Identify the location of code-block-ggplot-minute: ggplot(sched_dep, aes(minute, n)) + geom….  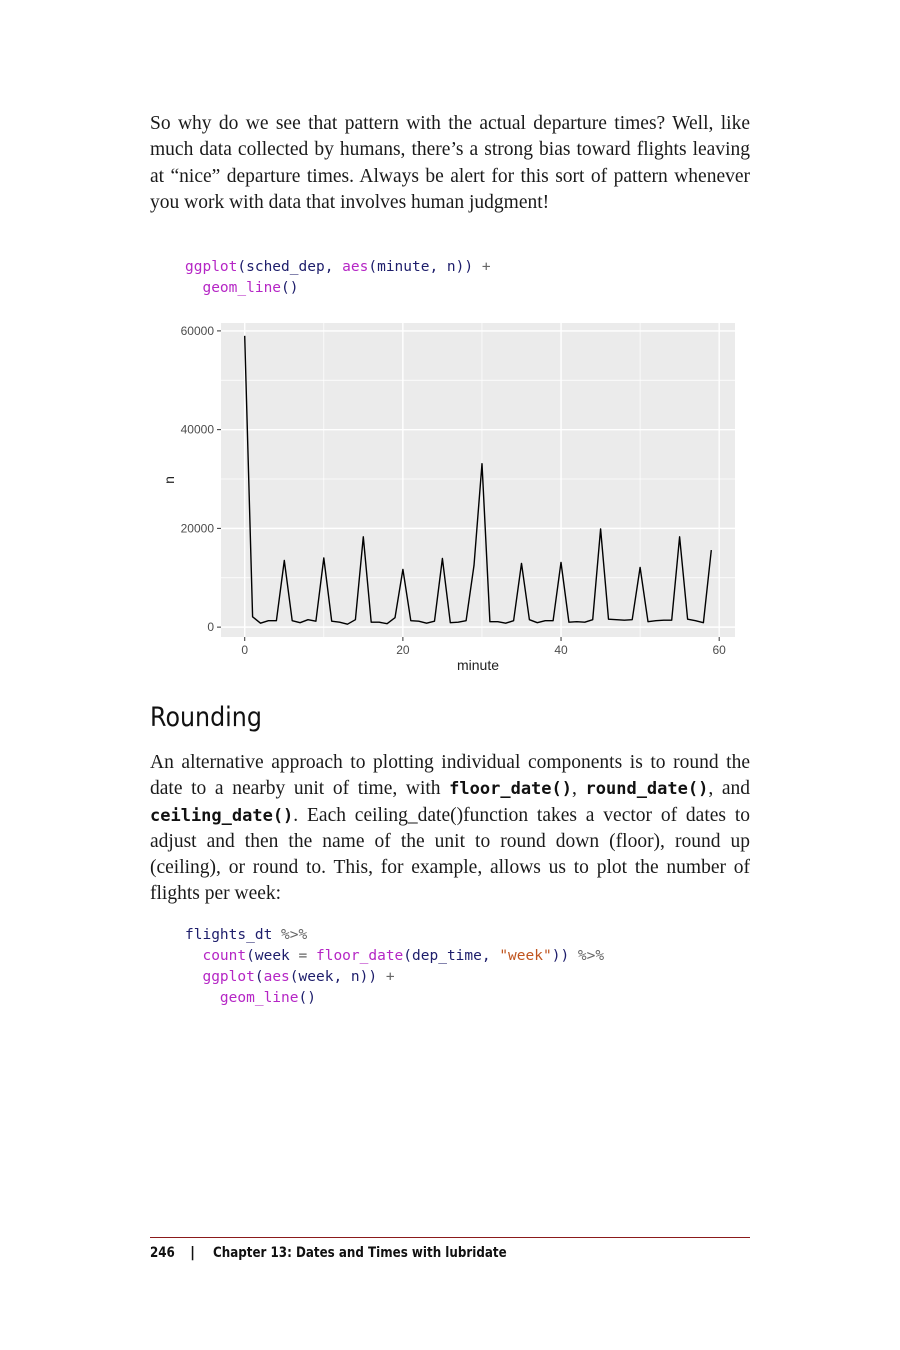
(338, 278).